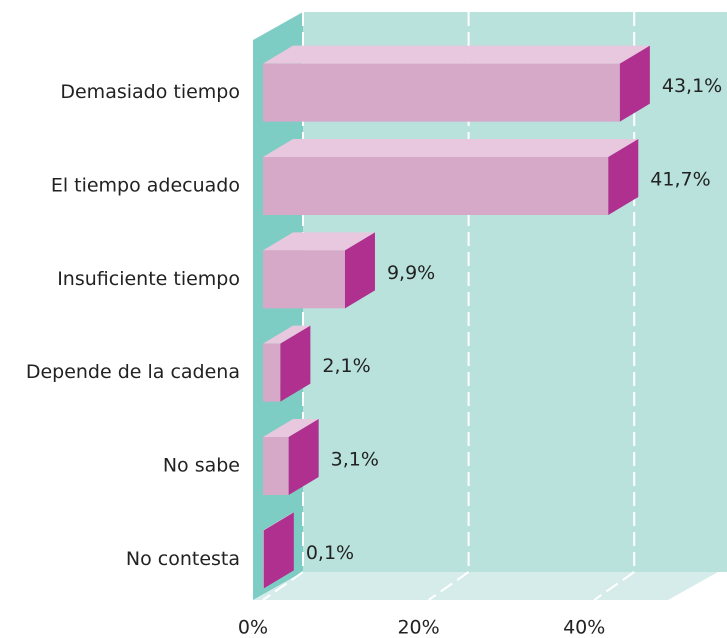 The image size is (727, 638). Describe the element at coordinates (201, 466) in the screenshot. I see `category-label: No sabe` at that location.